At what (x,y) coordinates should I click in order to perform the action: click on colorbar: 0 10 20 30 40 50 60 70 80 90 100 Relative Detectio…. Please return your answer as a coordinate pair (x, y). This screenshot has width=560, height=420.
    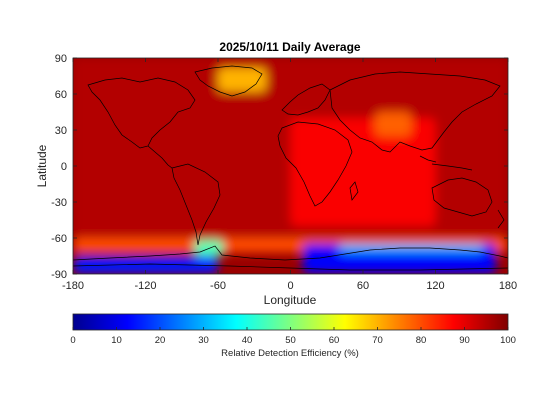
    Looking at the image, I should click on (293, 336).